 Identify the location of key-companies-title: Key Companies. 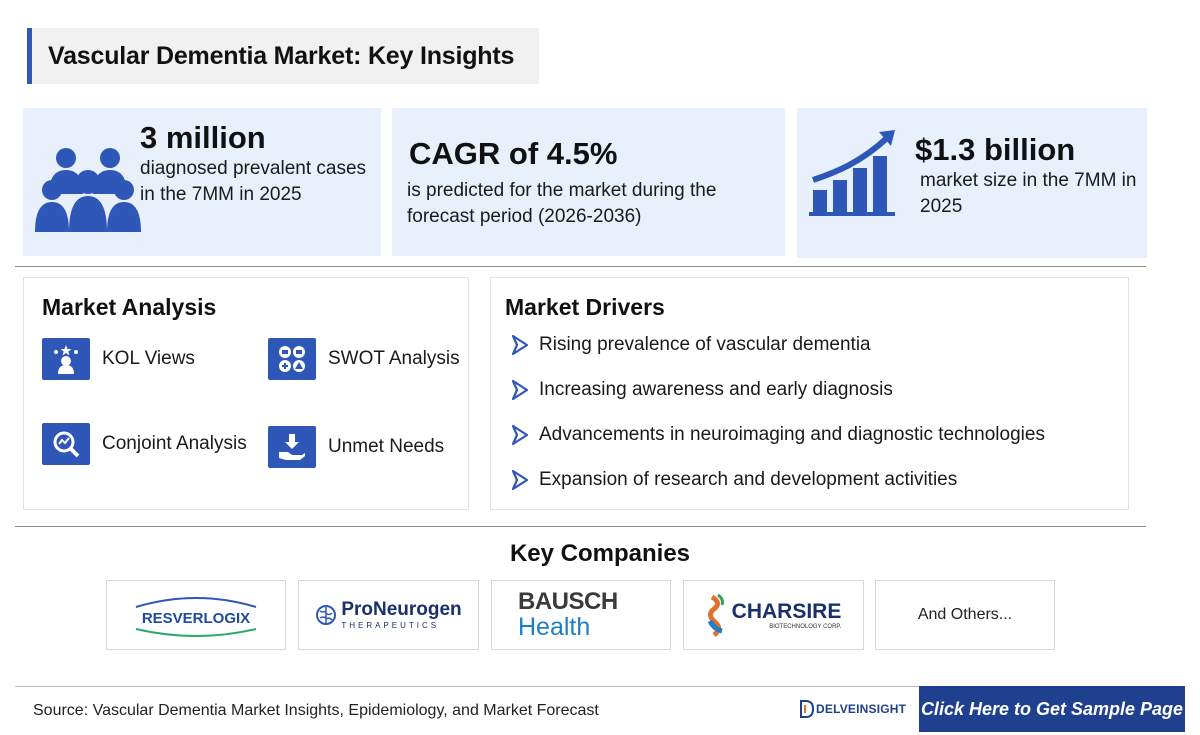
(600, 553).